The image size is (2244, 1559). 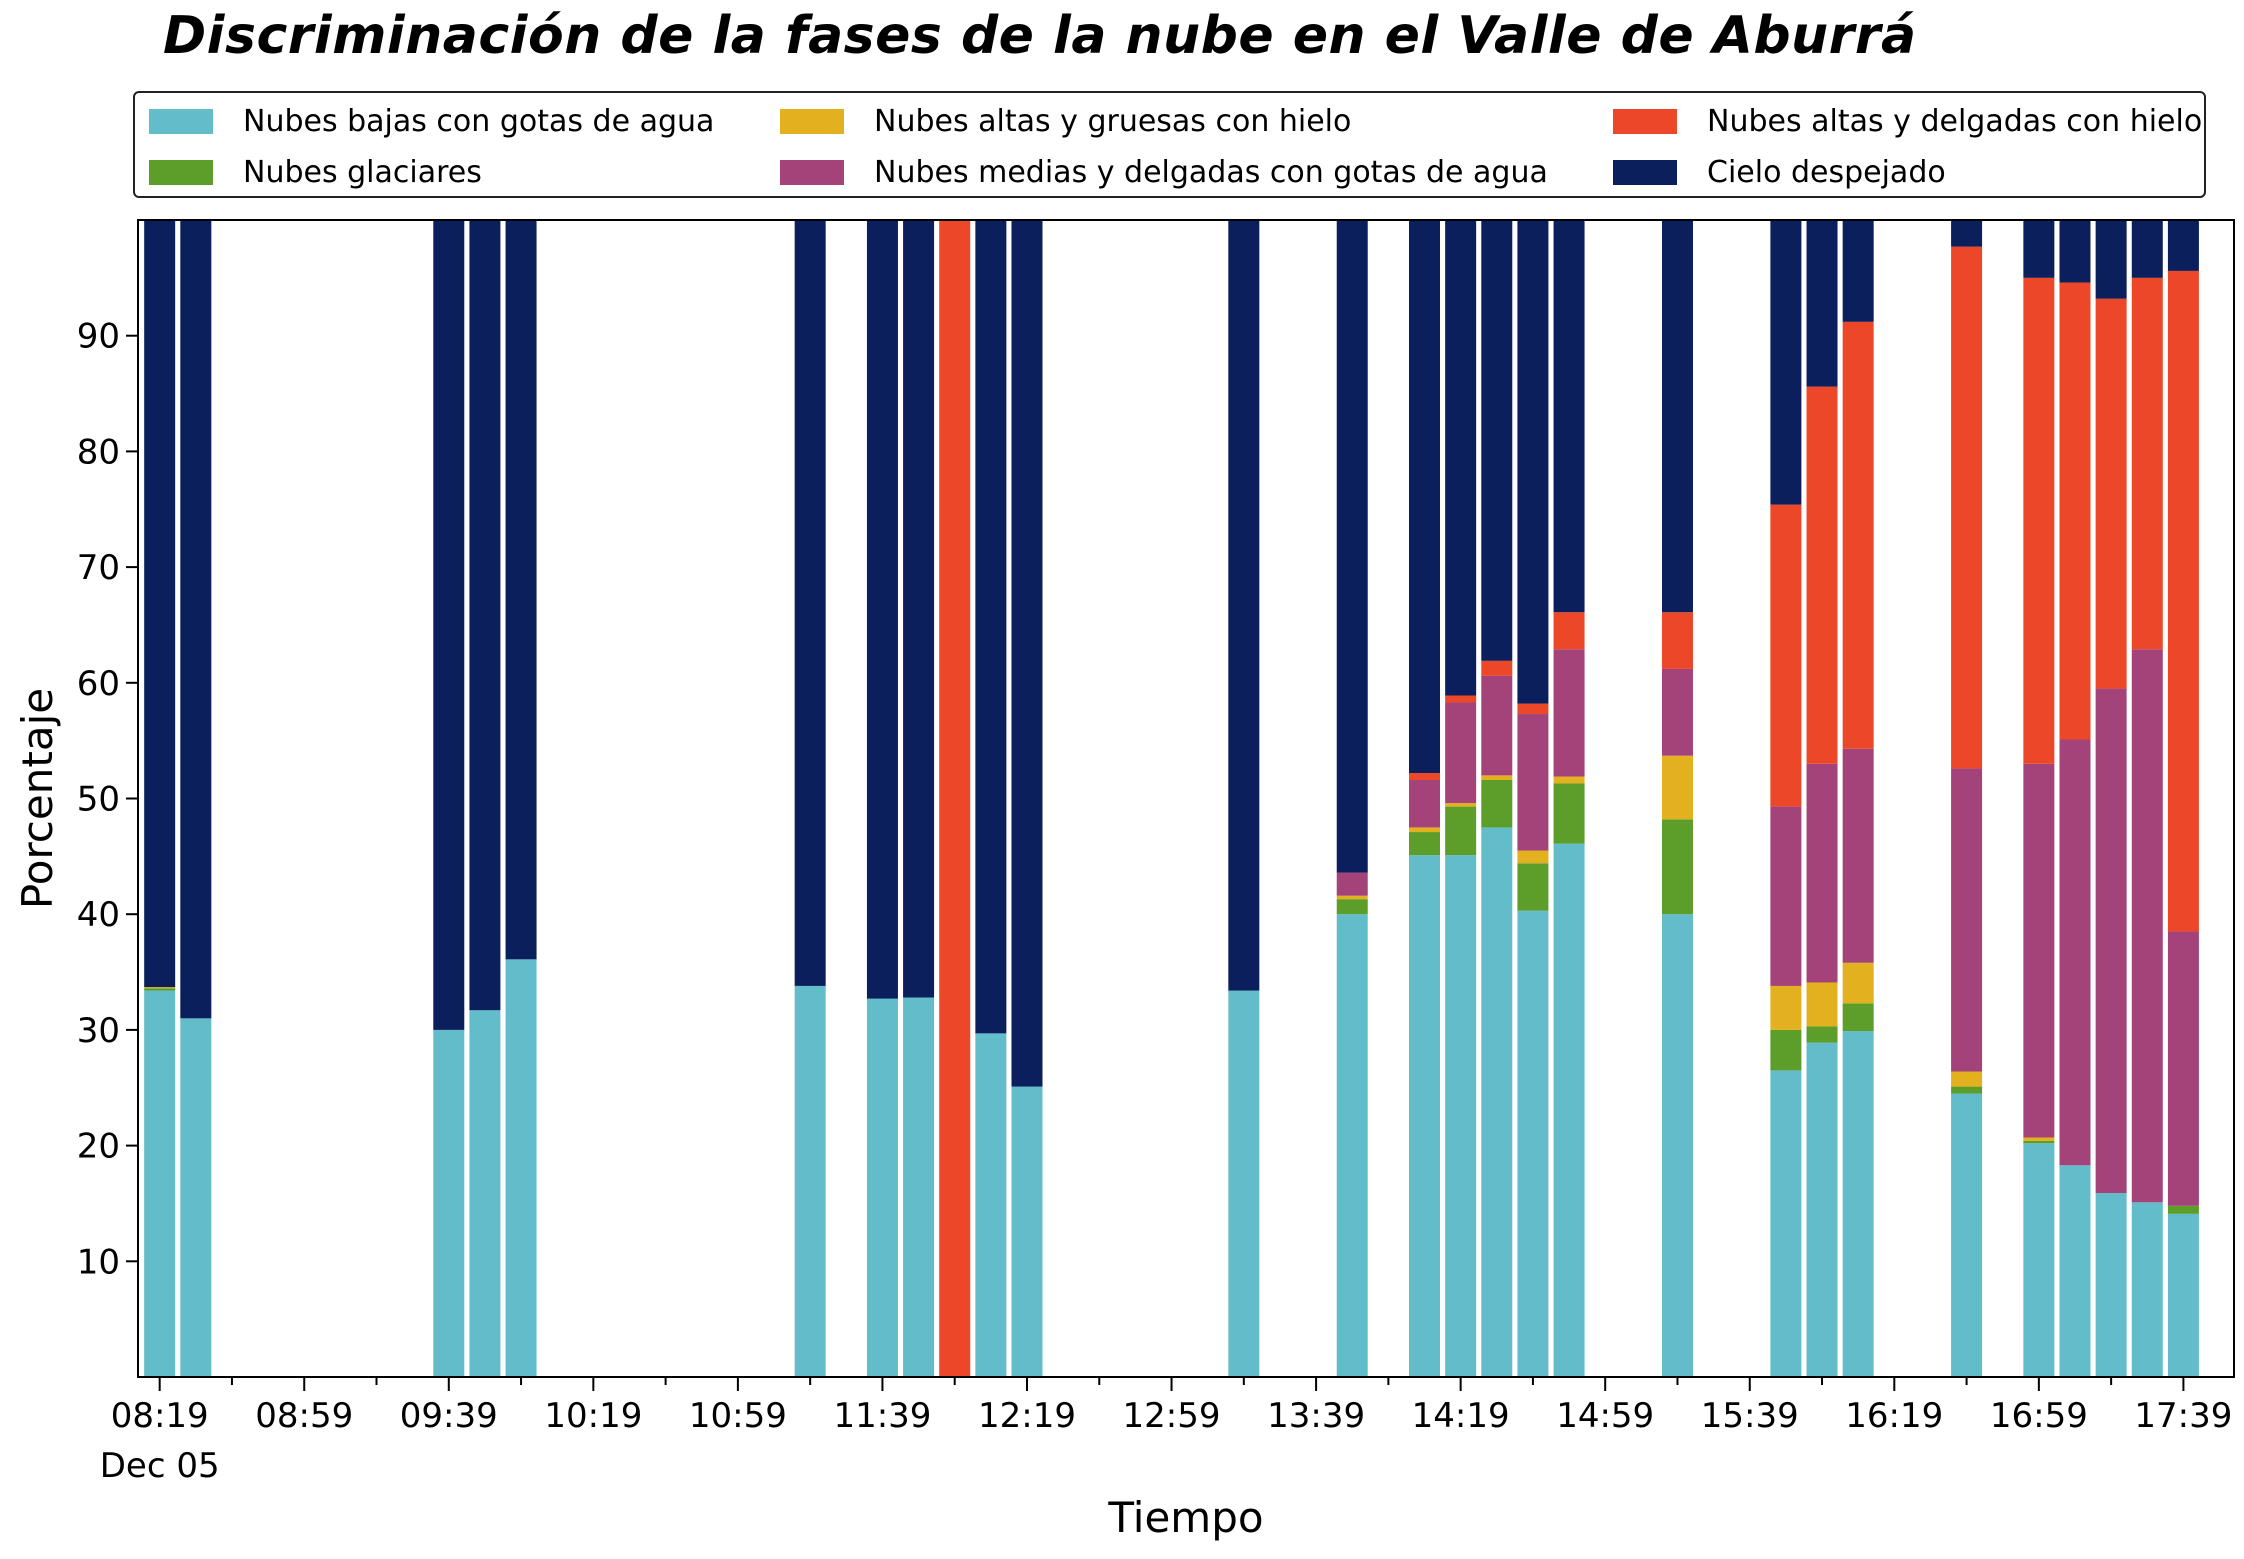 I want to click on bar-14:39-series-5, so click(x=1461, y=458).